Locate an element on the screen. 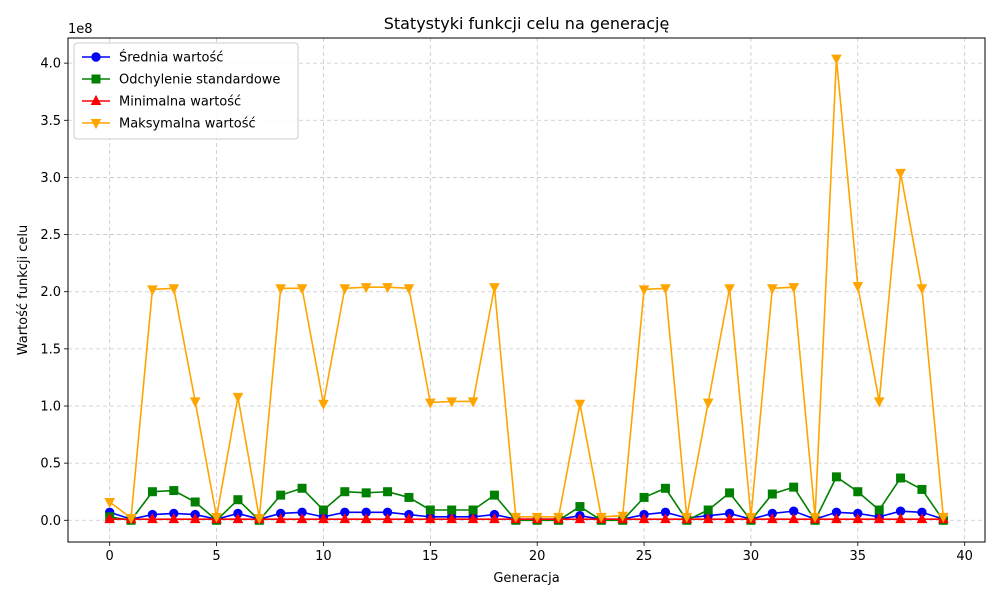 The width and height of the screenshot is (1000, 600). x-tick-label: 40 is located at coordinates (964, 556).